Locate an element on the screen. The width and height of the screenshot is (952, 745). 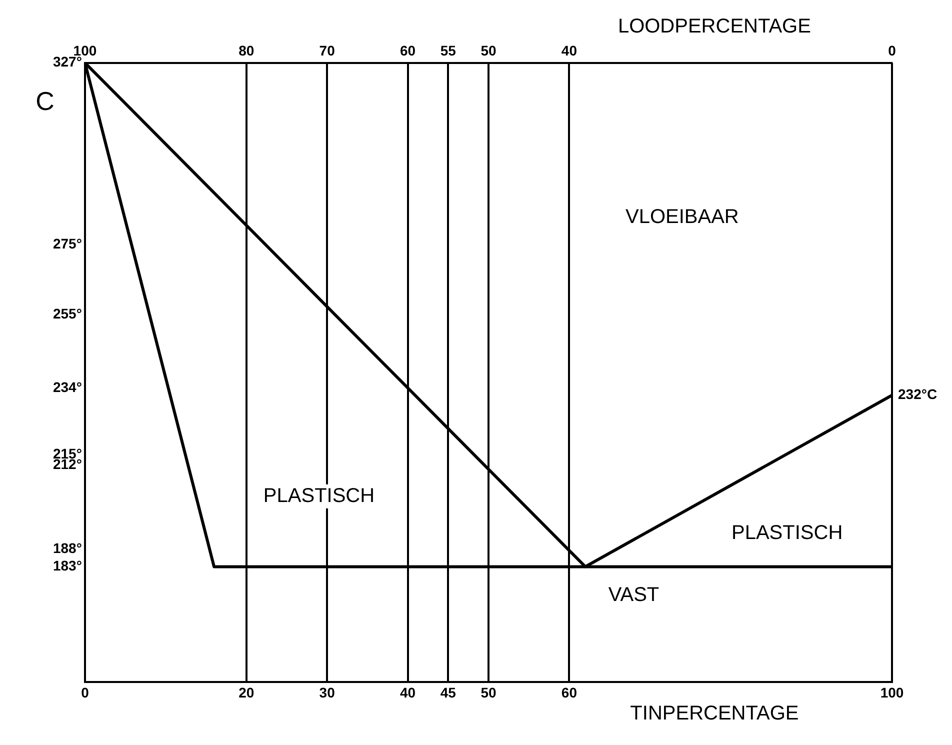
x-tick-label: 40 is located at coordinates (408, 692).